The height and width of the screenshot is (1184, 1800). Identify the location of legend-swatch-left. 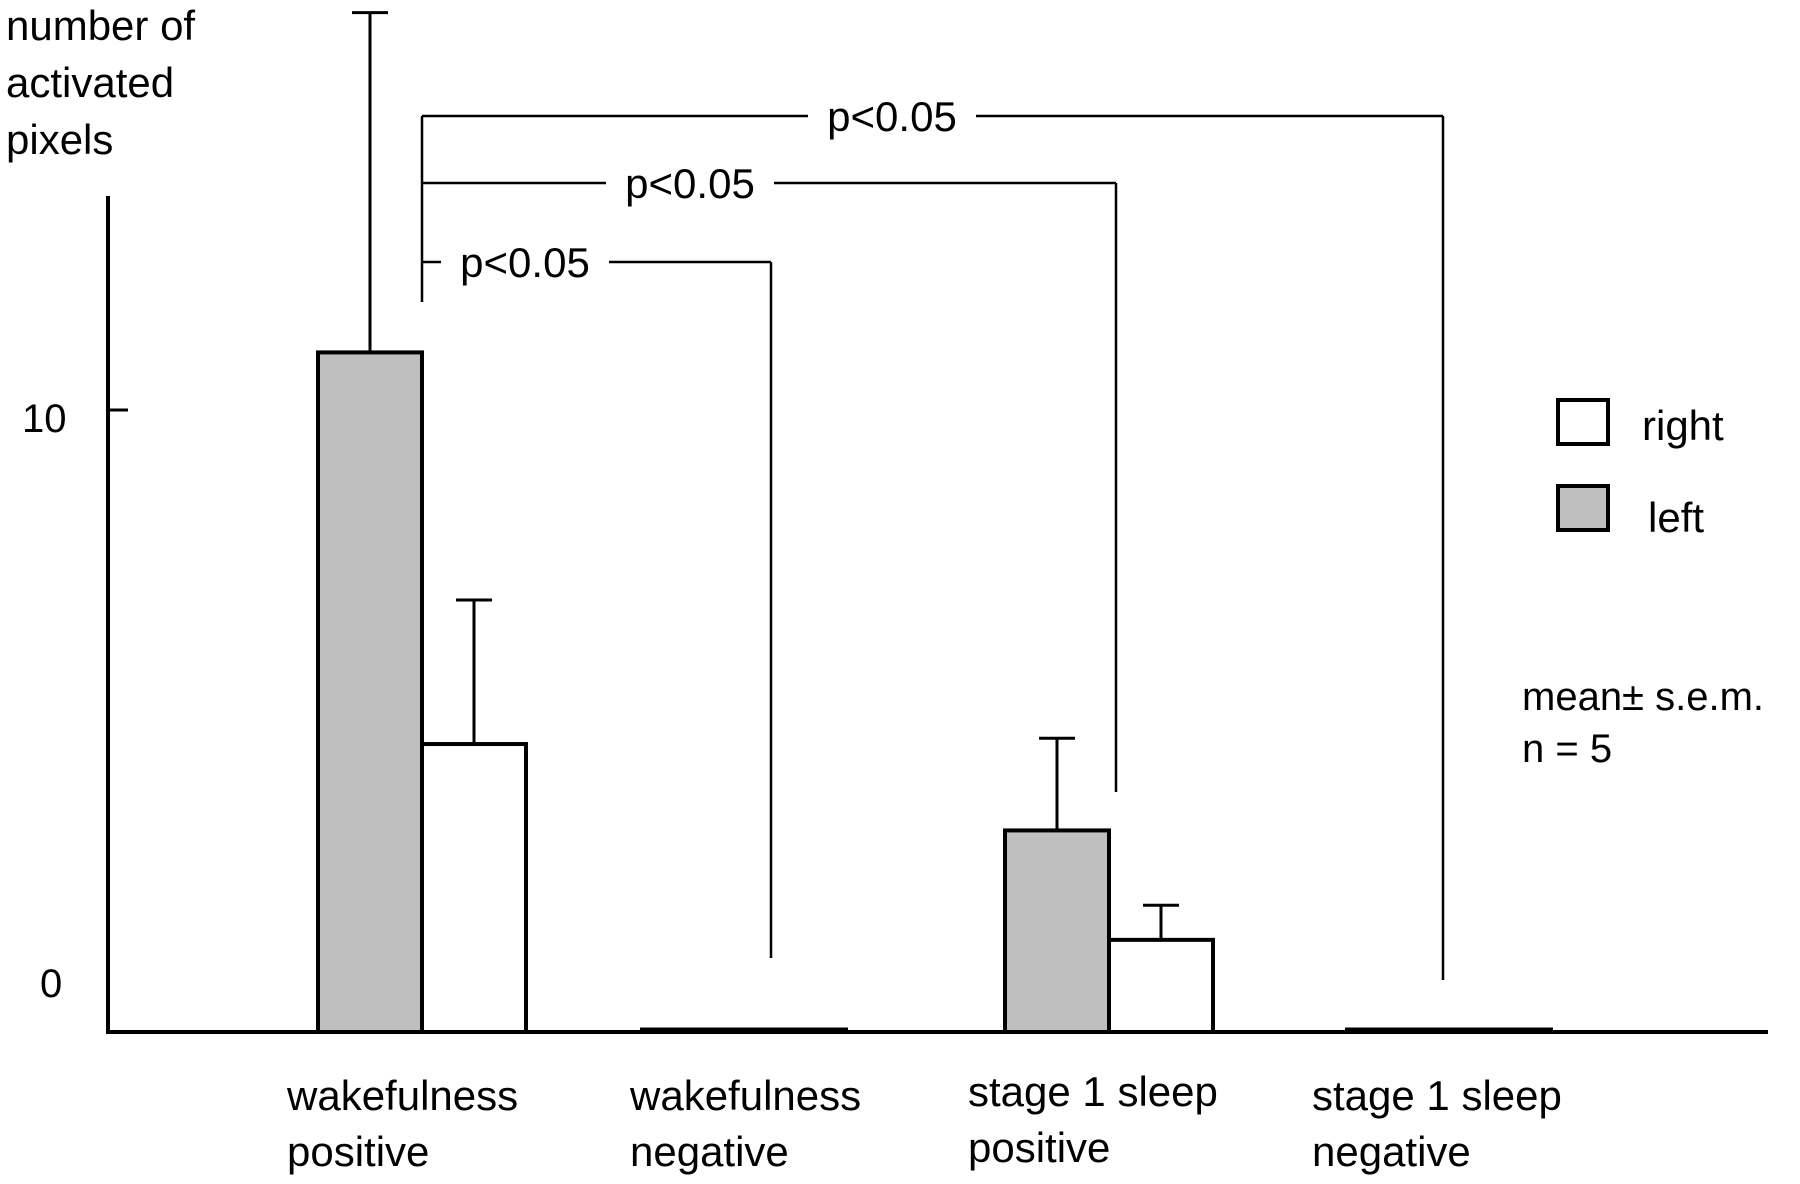
(1583, 508).